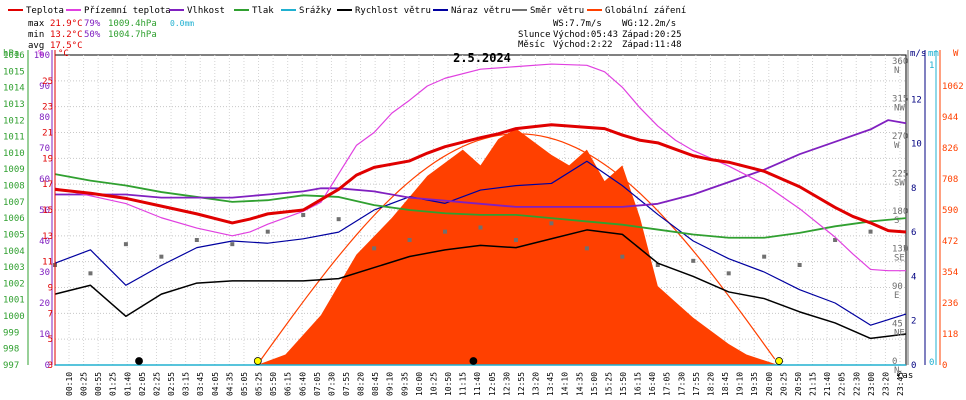 This screenshot has width=966, height=400. Describe the element at coordinates (14, 138) in the screenshot. I see `pressure-tick-label: 1011` at that location.